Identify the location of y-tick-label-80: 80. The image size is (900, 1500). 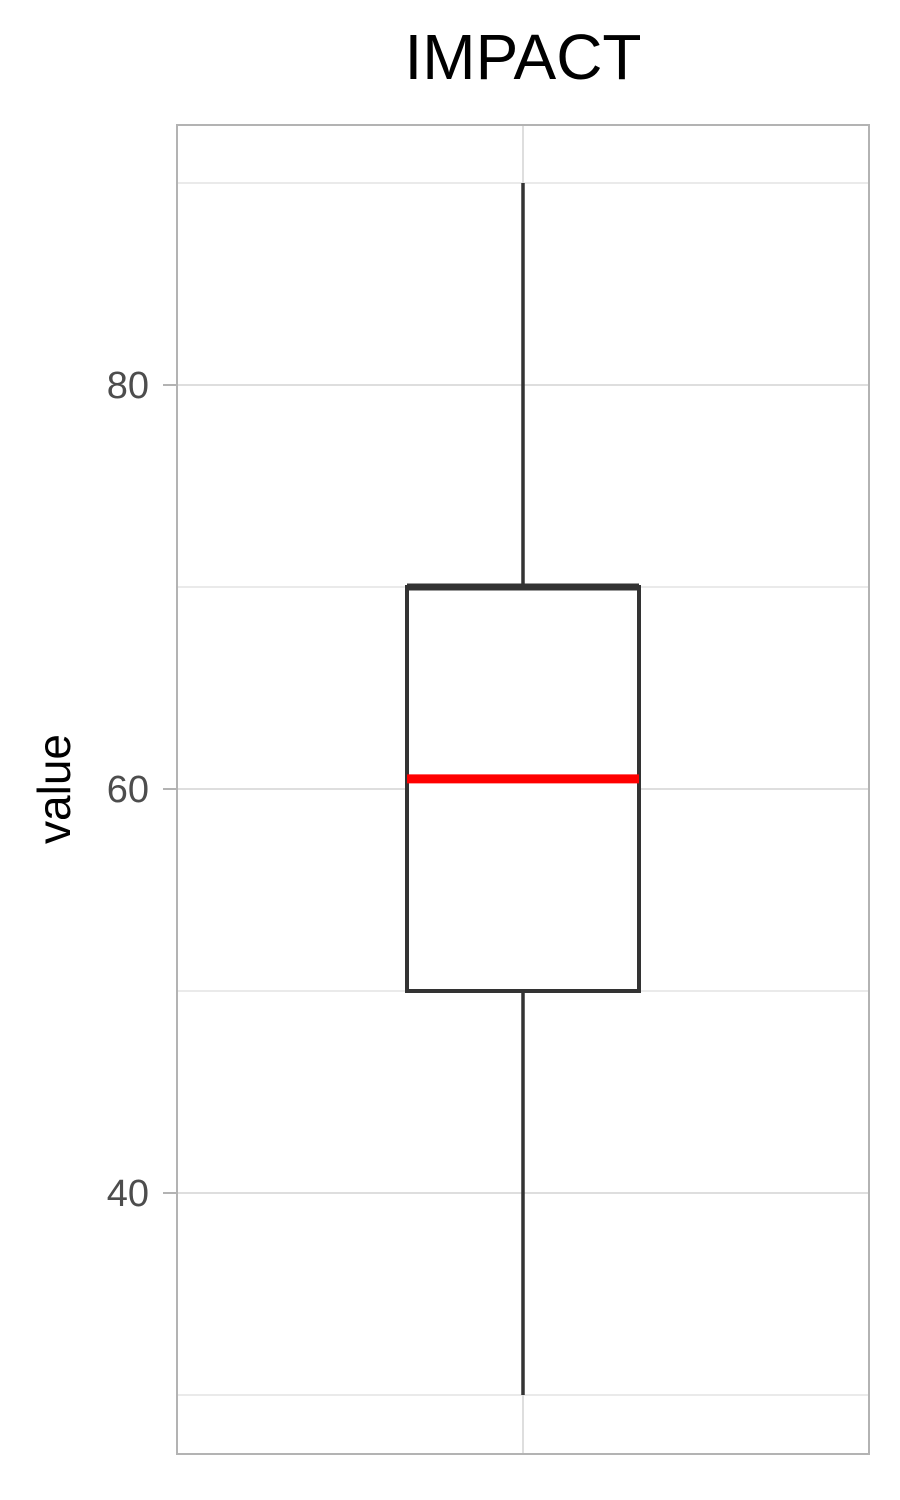
(128, 386).